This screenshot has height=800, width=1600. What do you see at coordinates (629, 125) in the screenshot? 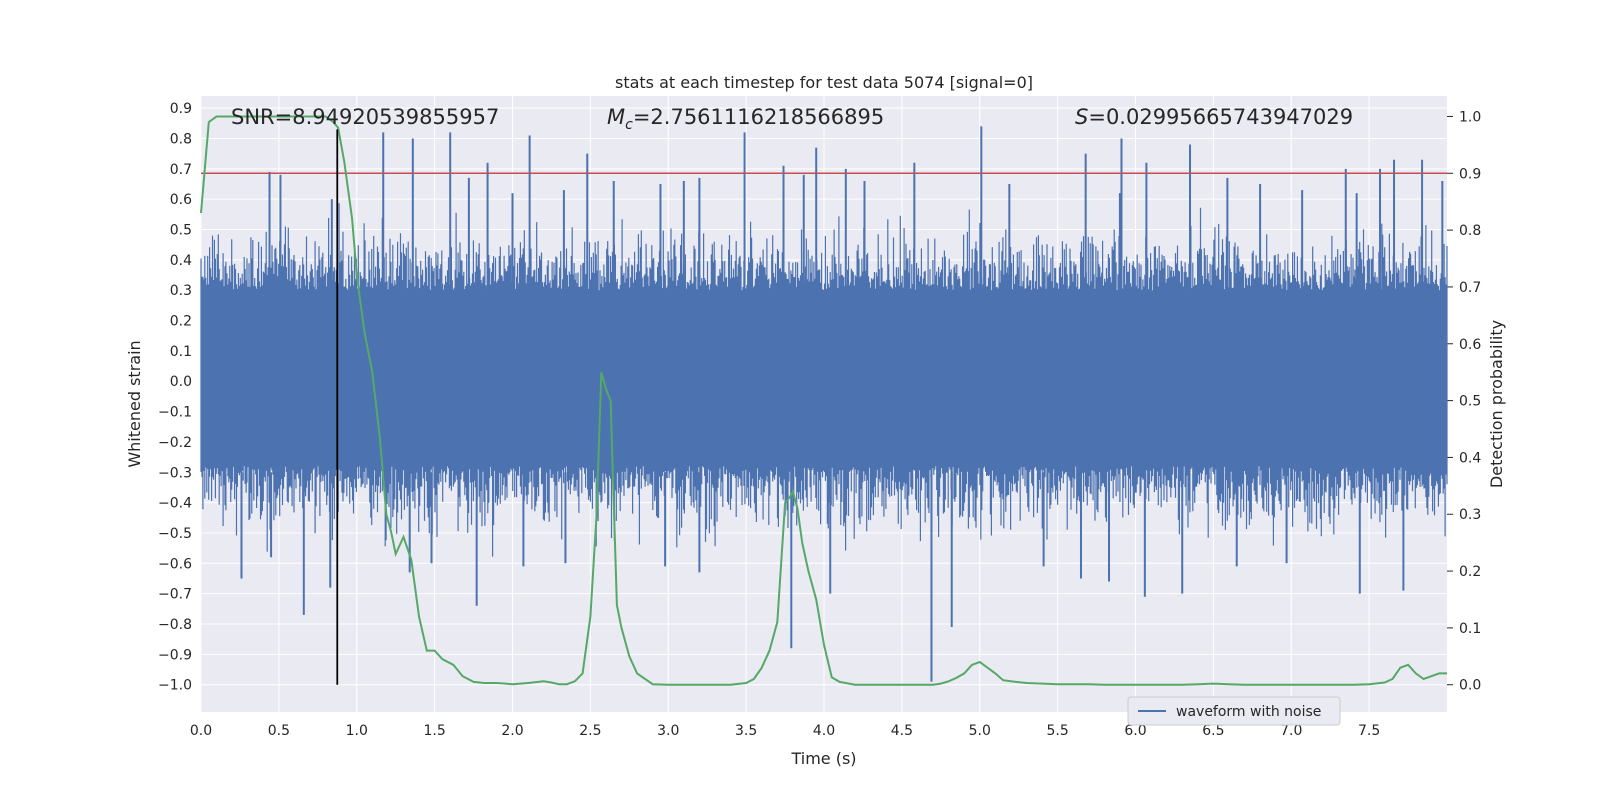
I see `chirp-mass-subscript: c` at bounding box center [629, 125].